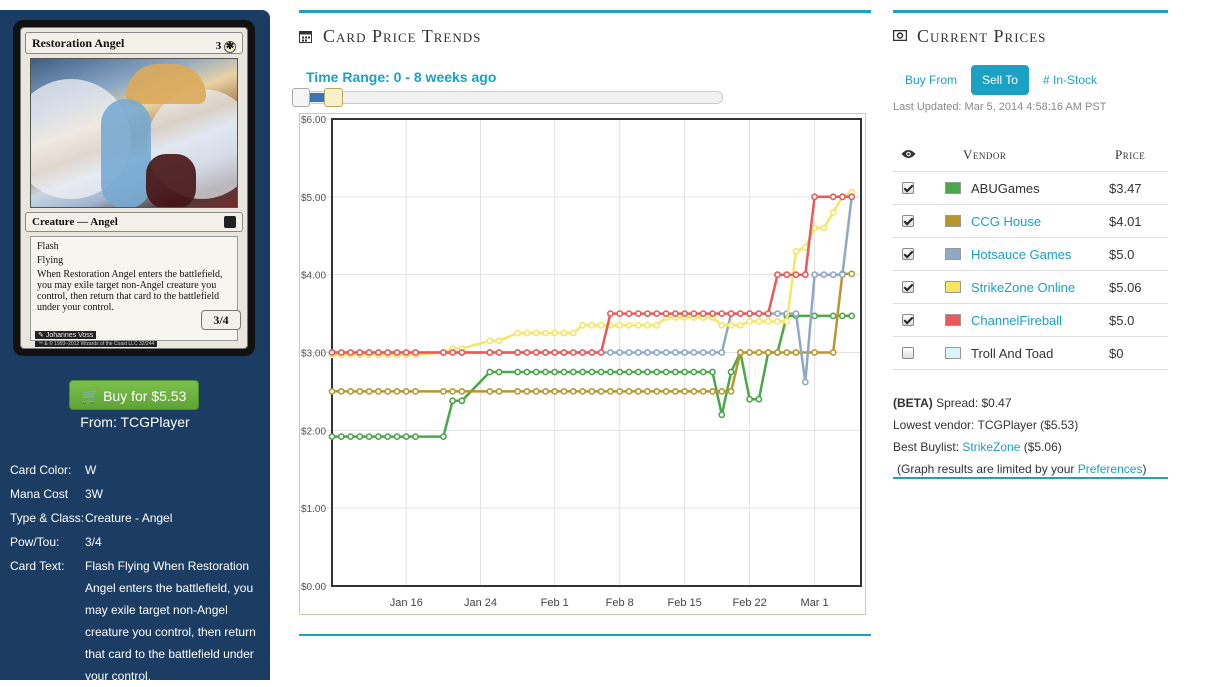 The height and width of the screenshot is (687, 1213). I want to click on buy-button-label: Buy for $5.53, so click(145, 396).